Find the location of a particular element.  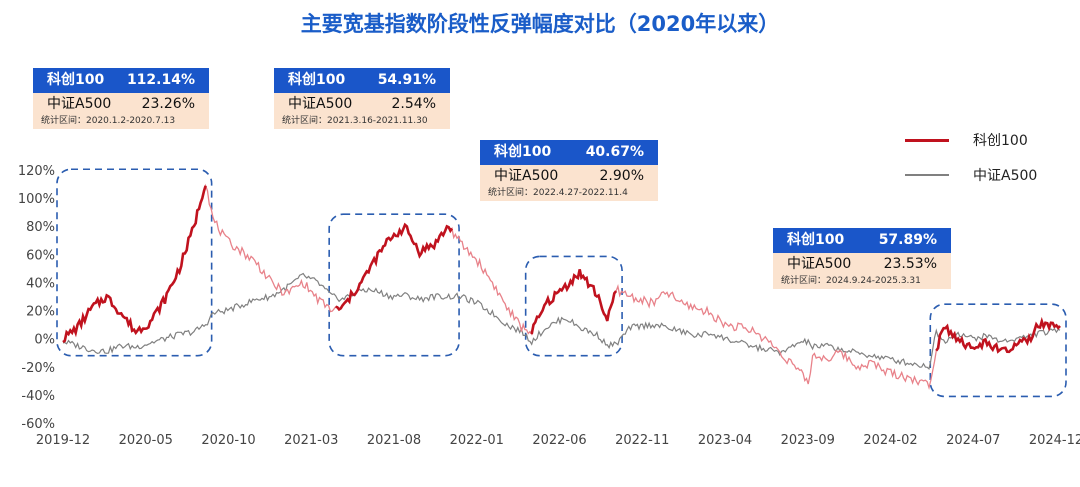

callout-1-v2: 23.26% is located at coordinates (168, 104).